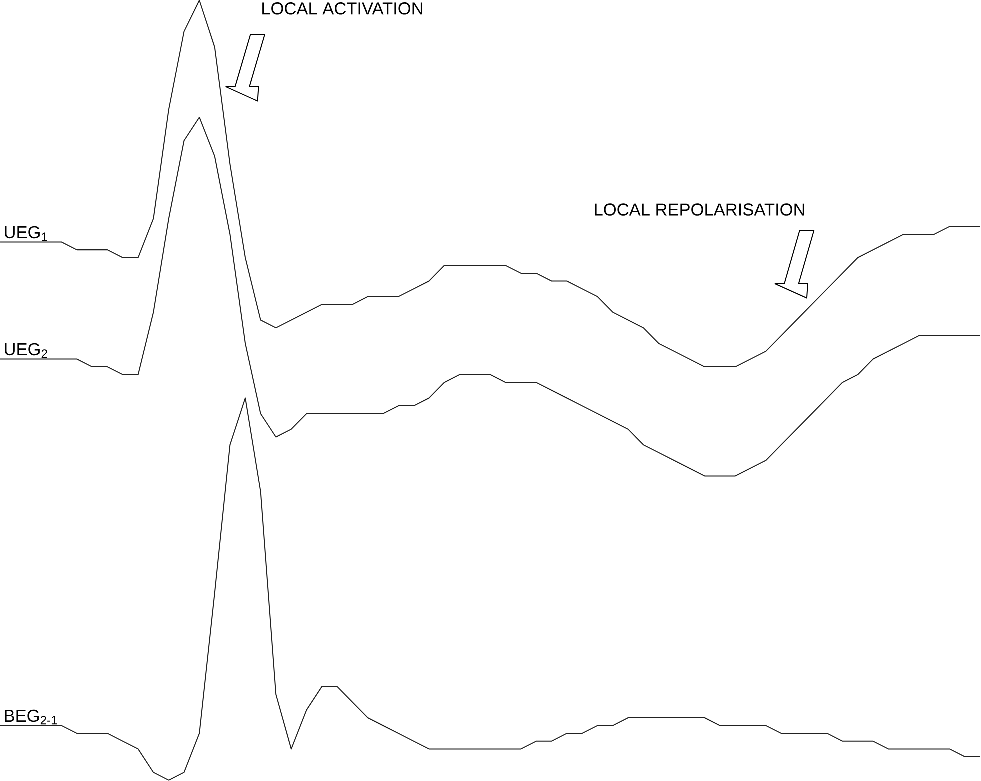  Describe the element at coordinates (31, 717) in the screenshot. I see `series-label: BEG$_{2-1}$` at that location.